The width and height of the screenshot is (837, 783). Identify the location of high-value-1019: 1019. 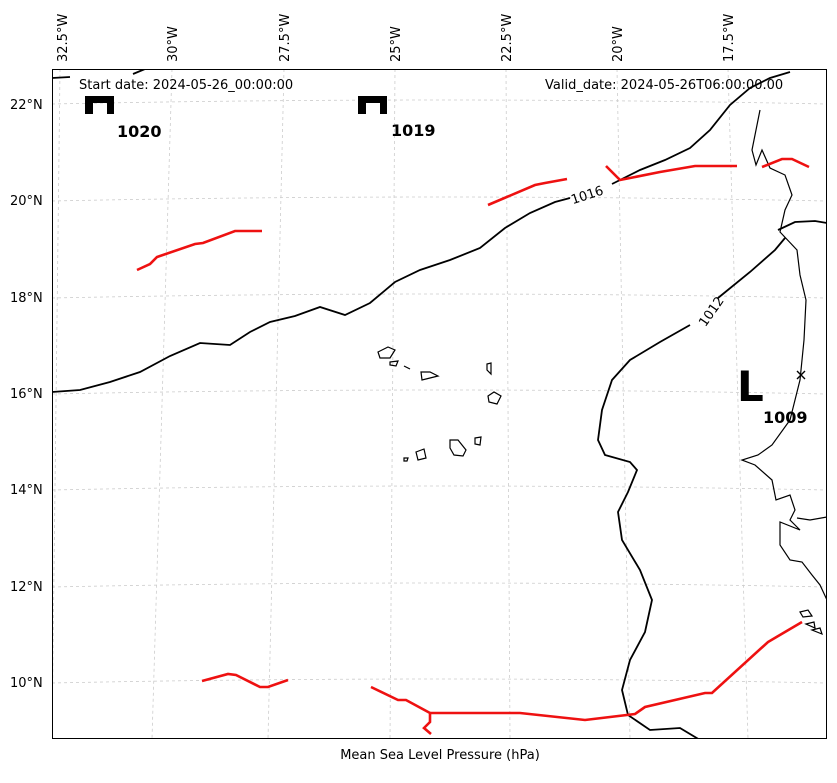
(413, 130).